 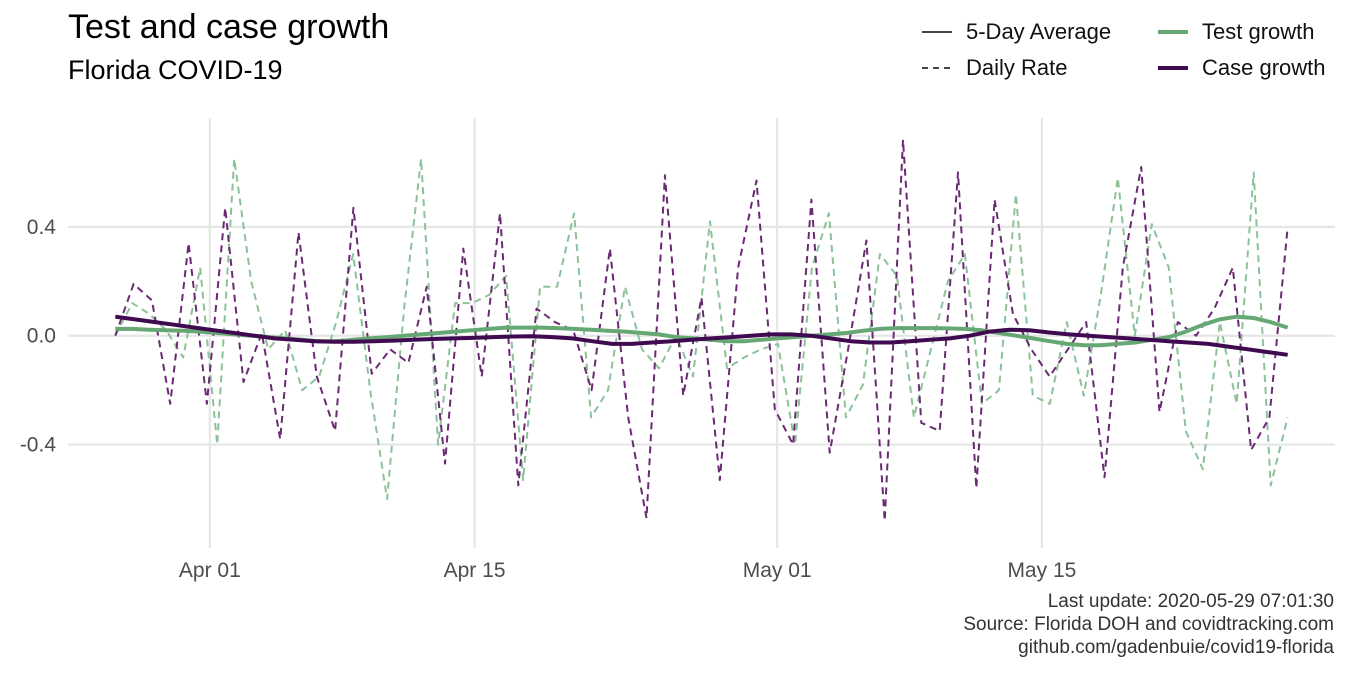 I want to click on case-growth-average-line, so click(x=701, y=335).